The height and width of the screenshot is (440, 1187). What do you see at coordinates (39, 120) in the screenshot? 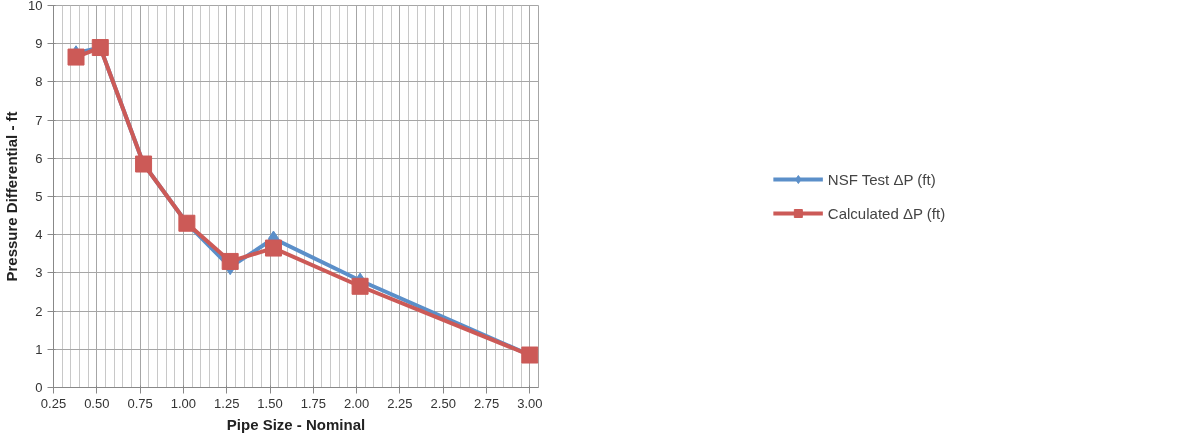
I see `y-tick-label: 7` at bounding box center [39, 120].